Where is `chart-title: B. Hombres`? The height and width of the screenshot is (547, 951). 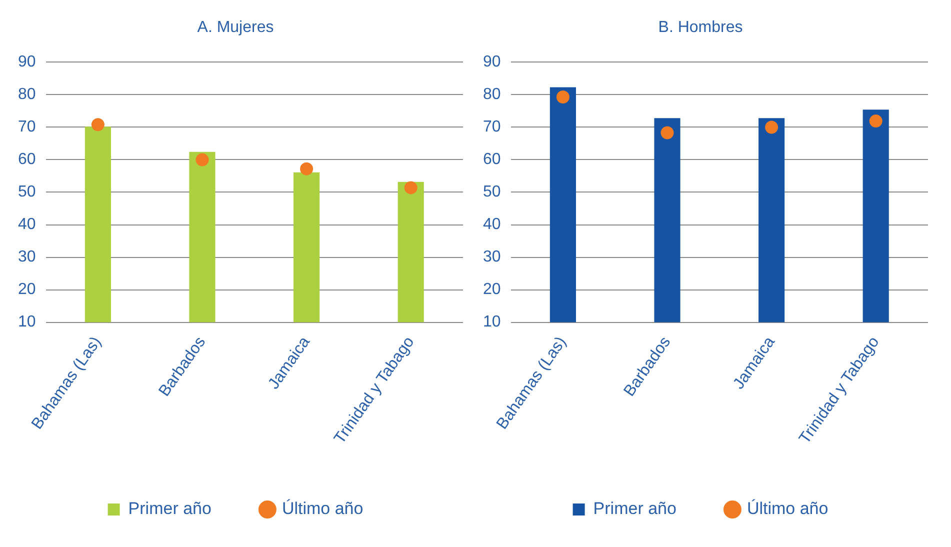 chart-title: B. Hombres is located at coordinates (700, 27).